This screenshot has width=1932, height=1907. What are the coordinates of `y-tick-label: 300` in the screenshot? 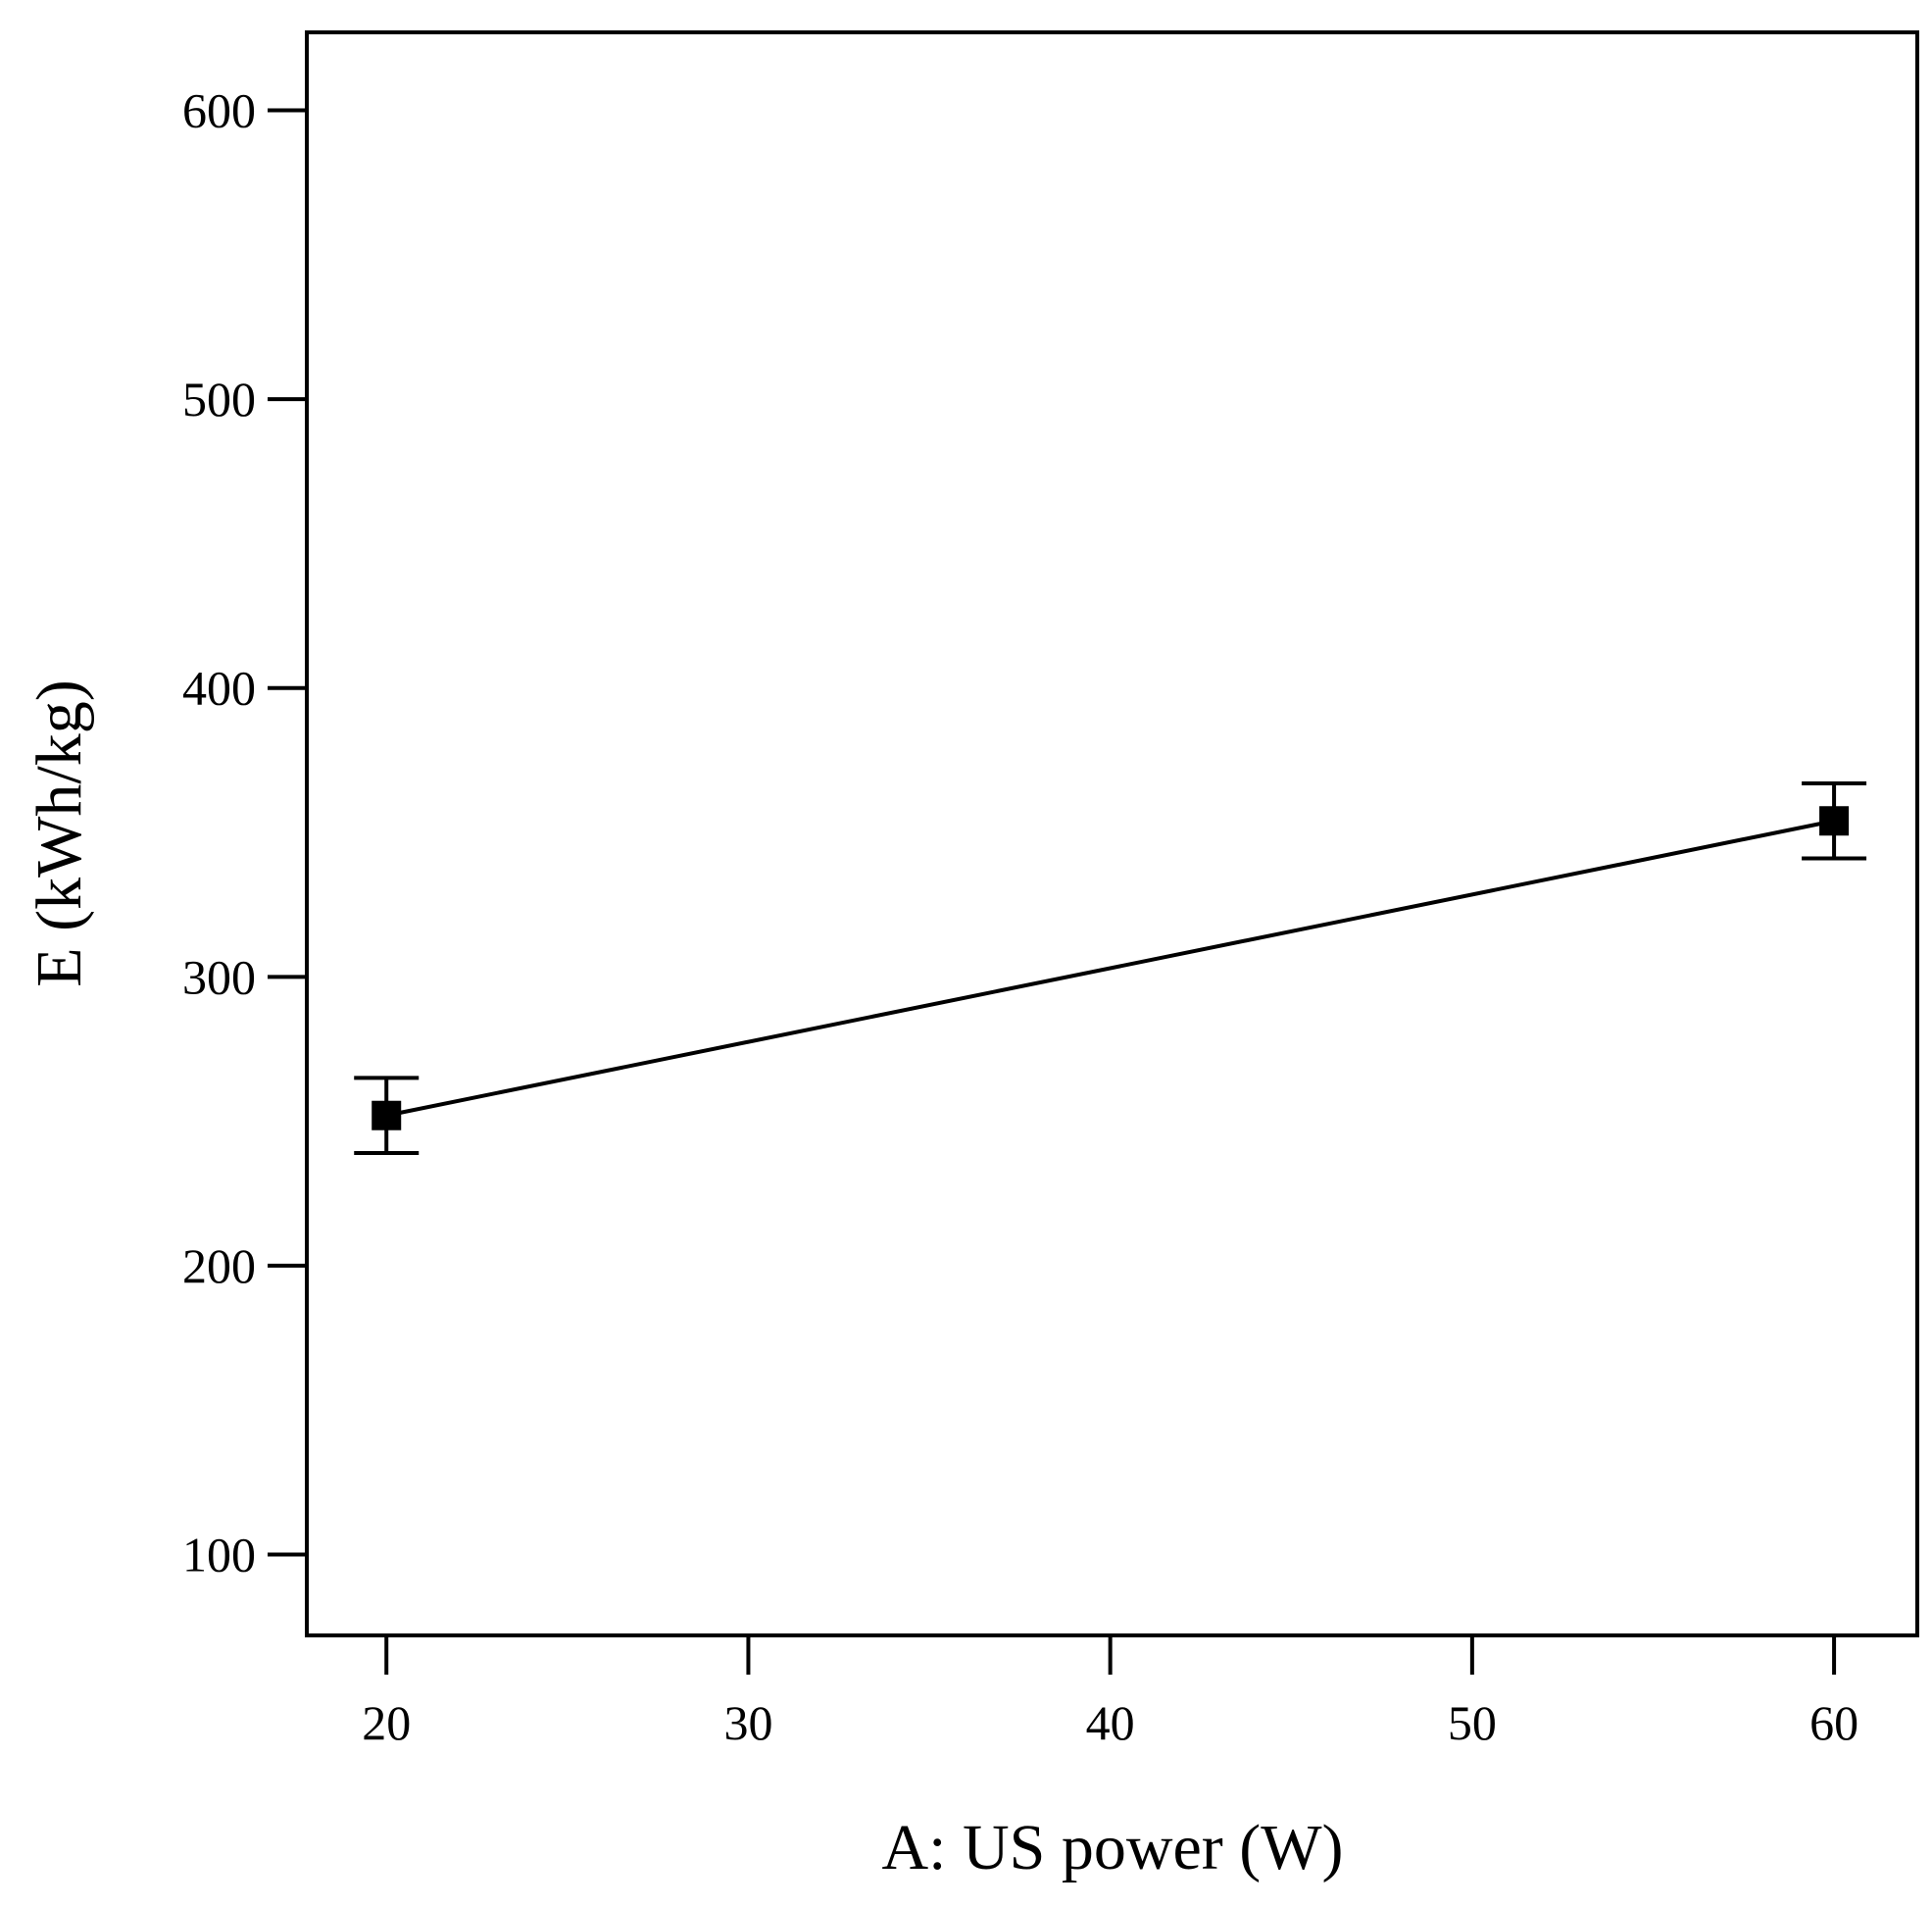 It's located at (219, 976).